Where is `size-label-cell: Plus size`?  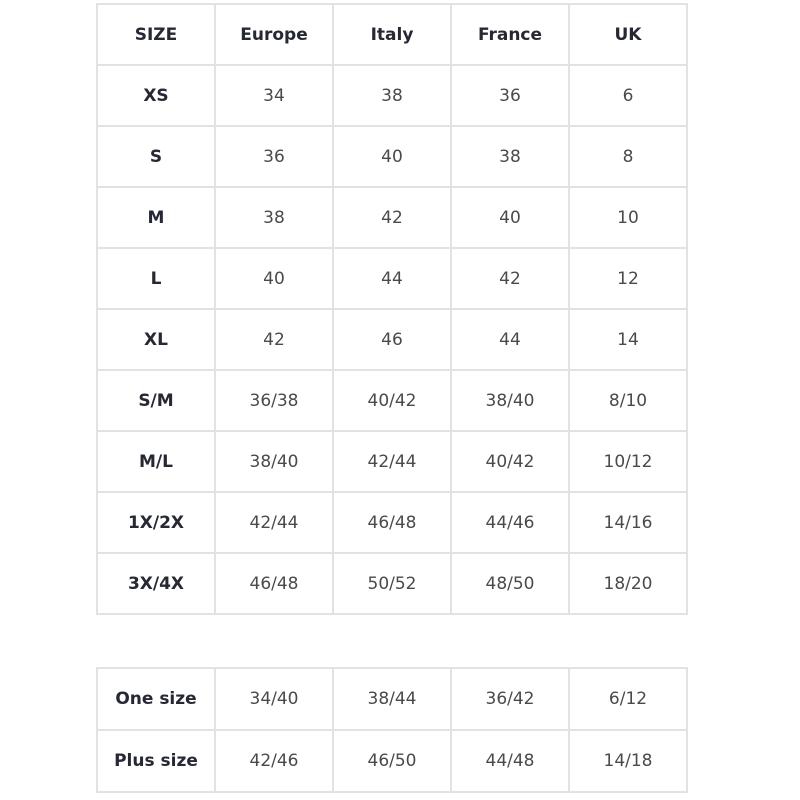
size-label-cell: Plus size is located at coordinates (156, 761).